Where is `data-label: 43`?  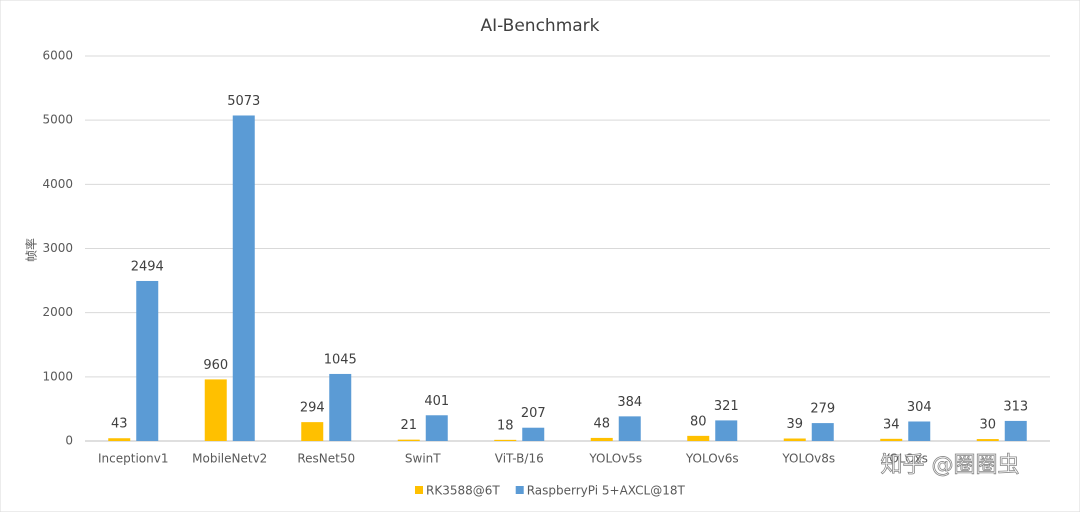
data-label: 43 is located at coordinates (119, 424).